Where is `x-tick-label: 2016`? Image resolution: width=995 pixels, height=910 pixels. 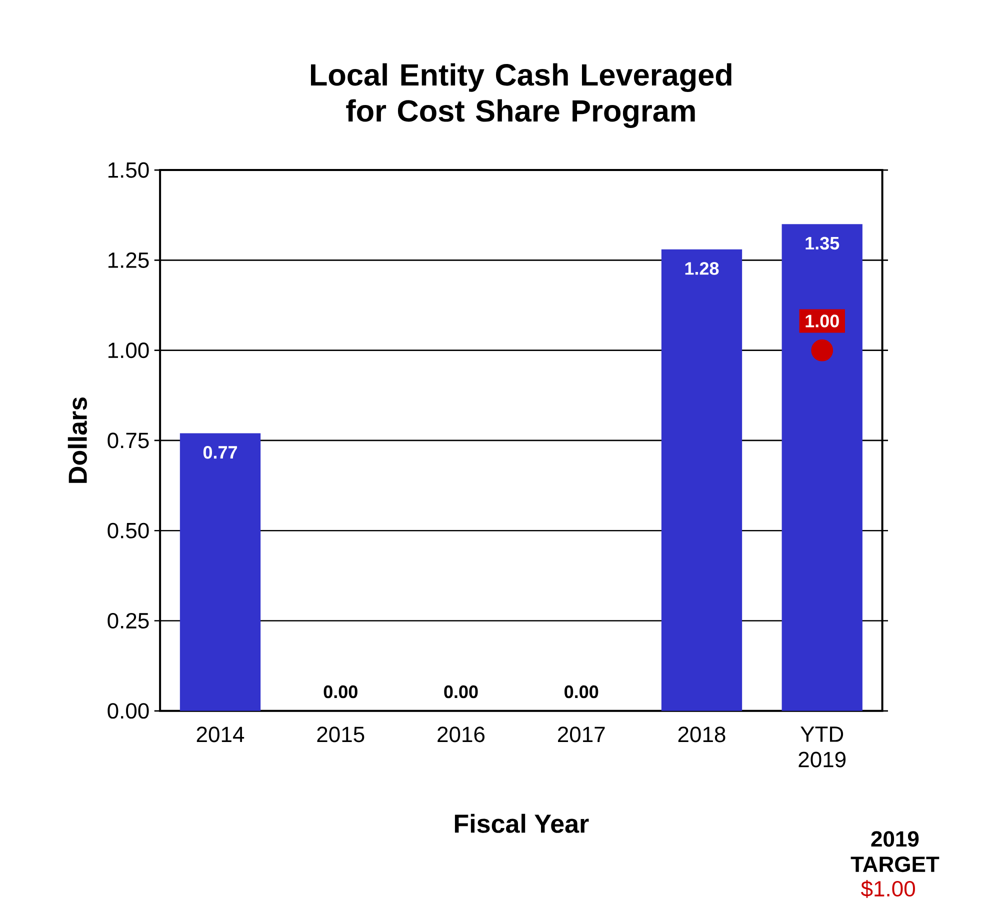 x-tick-label: 2016 is located at coordinates (461, 734).